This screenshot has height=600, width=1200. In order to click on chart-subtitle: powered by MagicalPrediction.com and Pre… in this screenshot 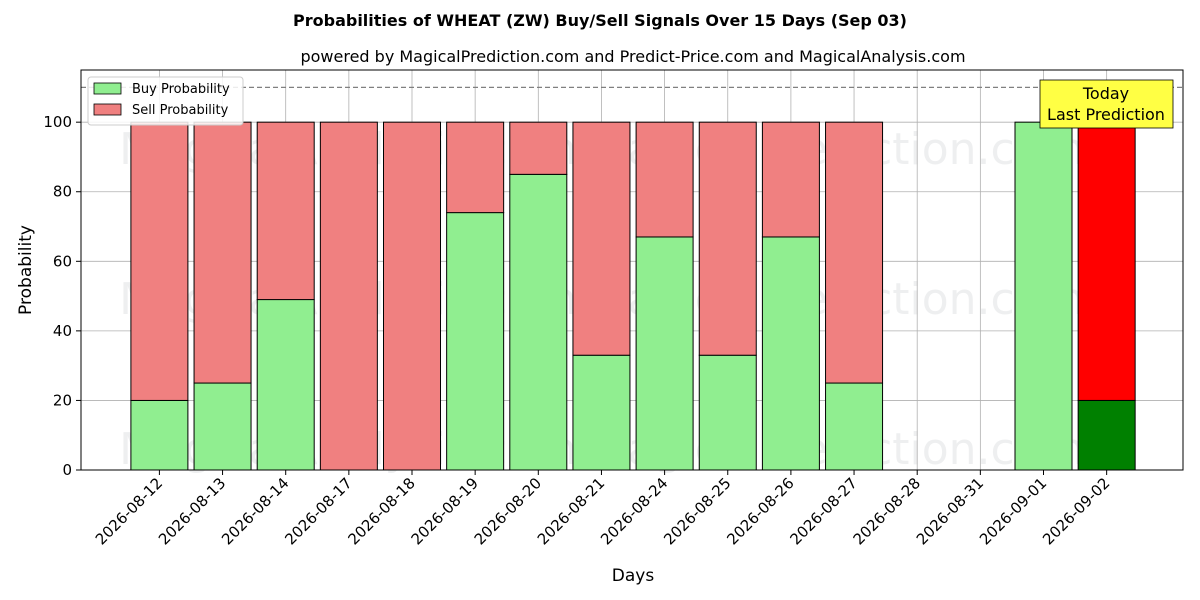, I will do `click(632, 56)`.